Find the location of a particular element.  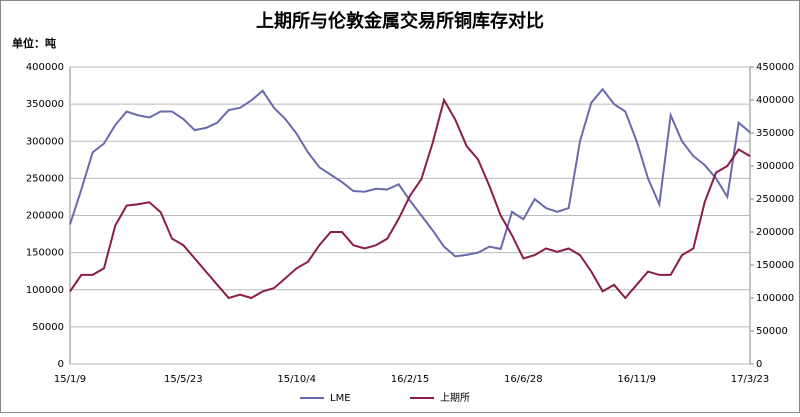

x-tick-label: 15/5/23 is located at coordinates (183, 379).